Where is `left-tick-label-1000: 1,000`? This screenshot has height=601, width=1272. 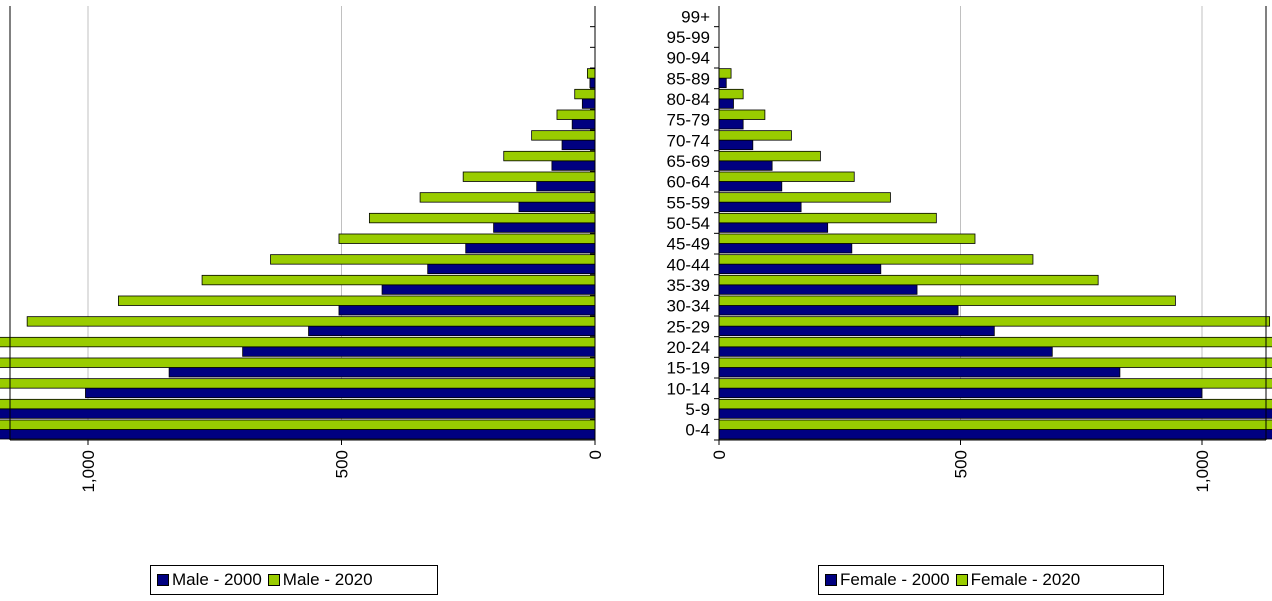
left-tick-label-1000: 1,000 is located at coordinates (88, 471).